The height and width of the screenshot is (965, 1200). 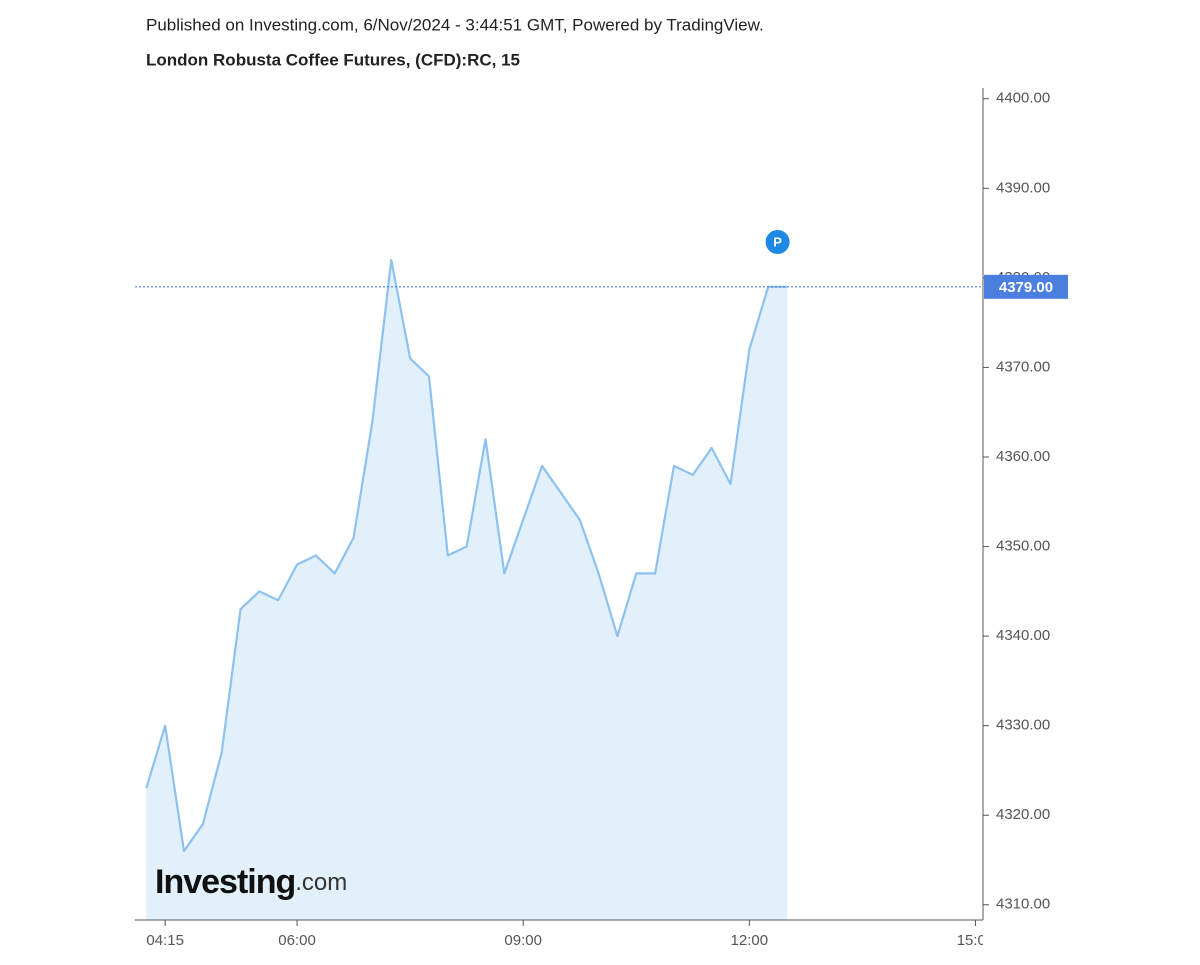 What do you see at coordinates (750, 940) in the screenshot?
I see `x-tick-label: 12:00` at bounding box center [750, 940].